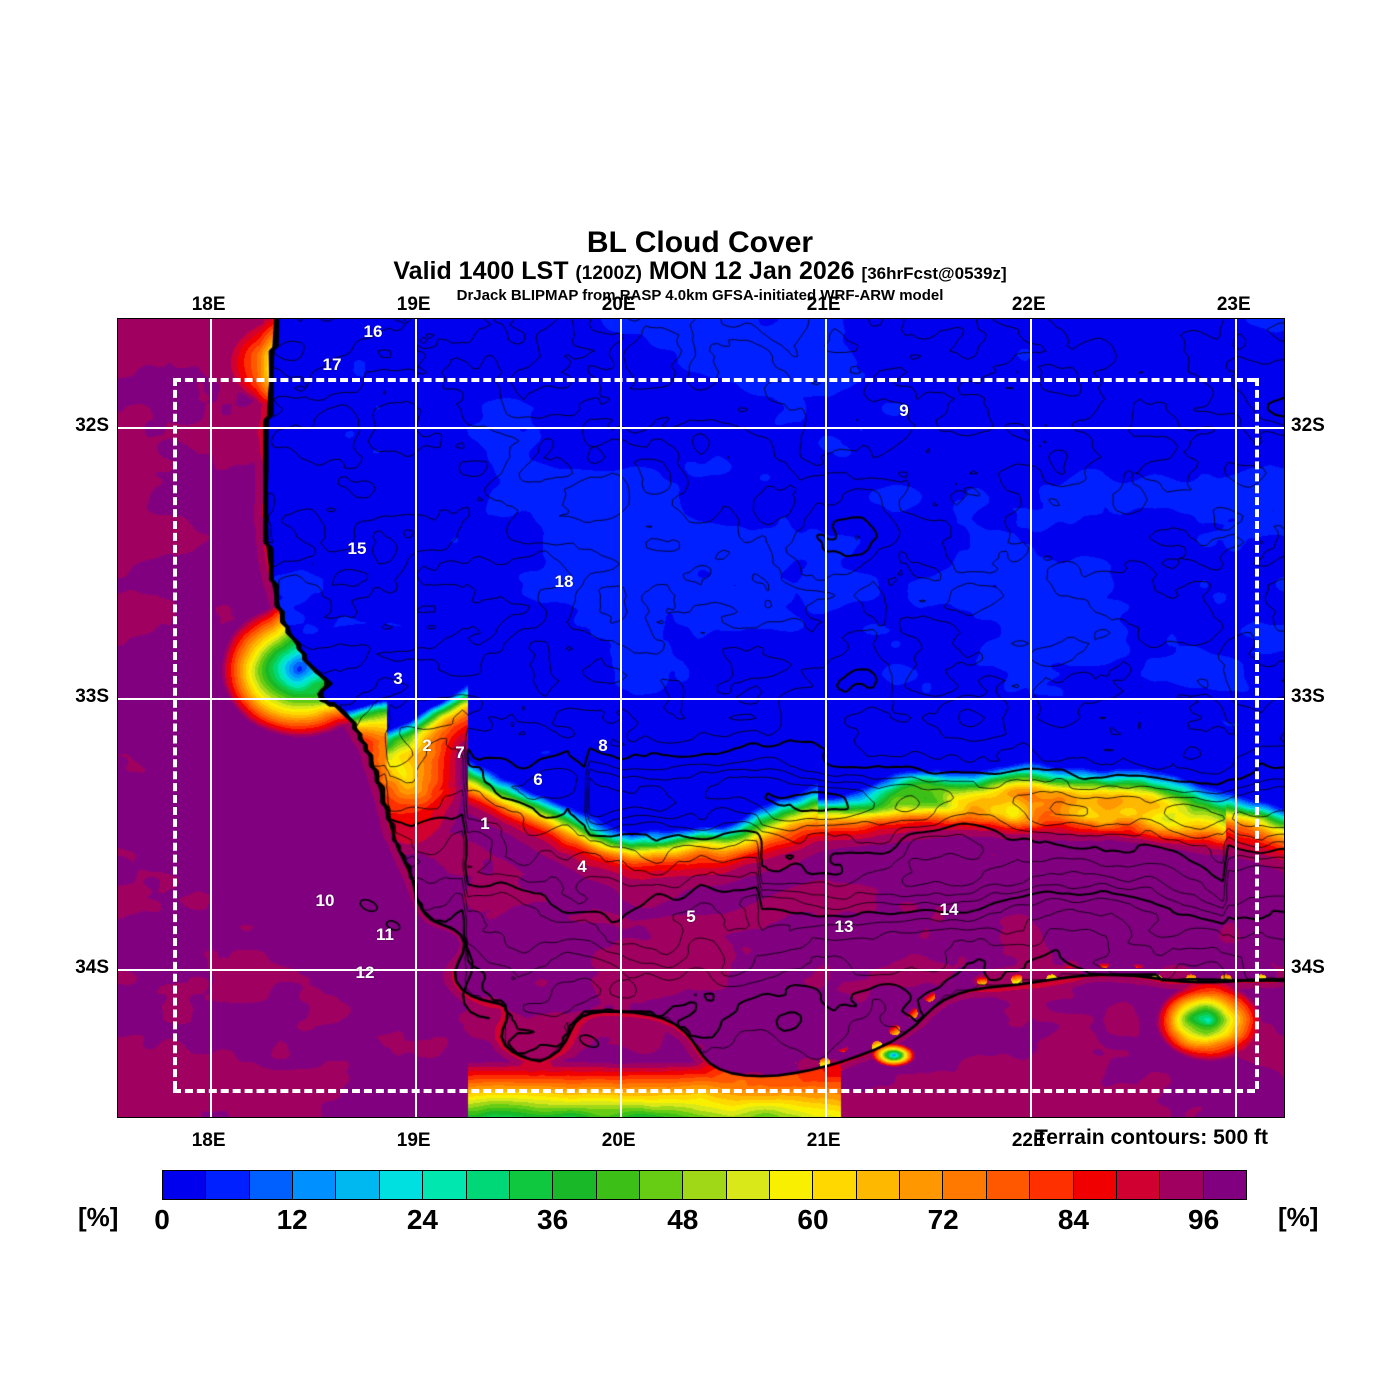  I want to click on lon-label-top: 21E, so click(823, 304).